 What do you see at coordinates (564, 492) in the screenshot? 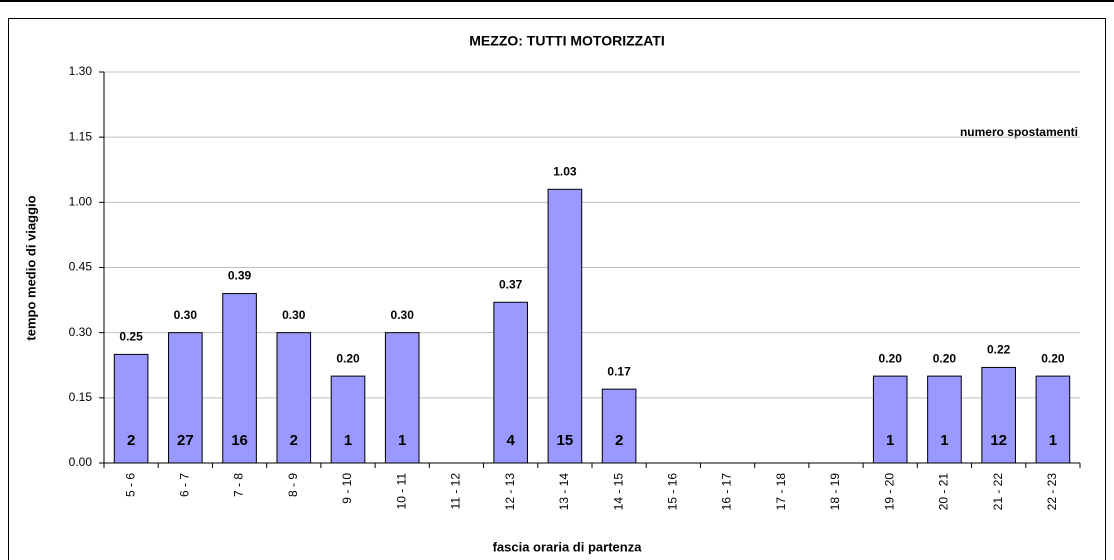
I see `x-tick-label: 13 - 14` at bounding box center [564, 492].